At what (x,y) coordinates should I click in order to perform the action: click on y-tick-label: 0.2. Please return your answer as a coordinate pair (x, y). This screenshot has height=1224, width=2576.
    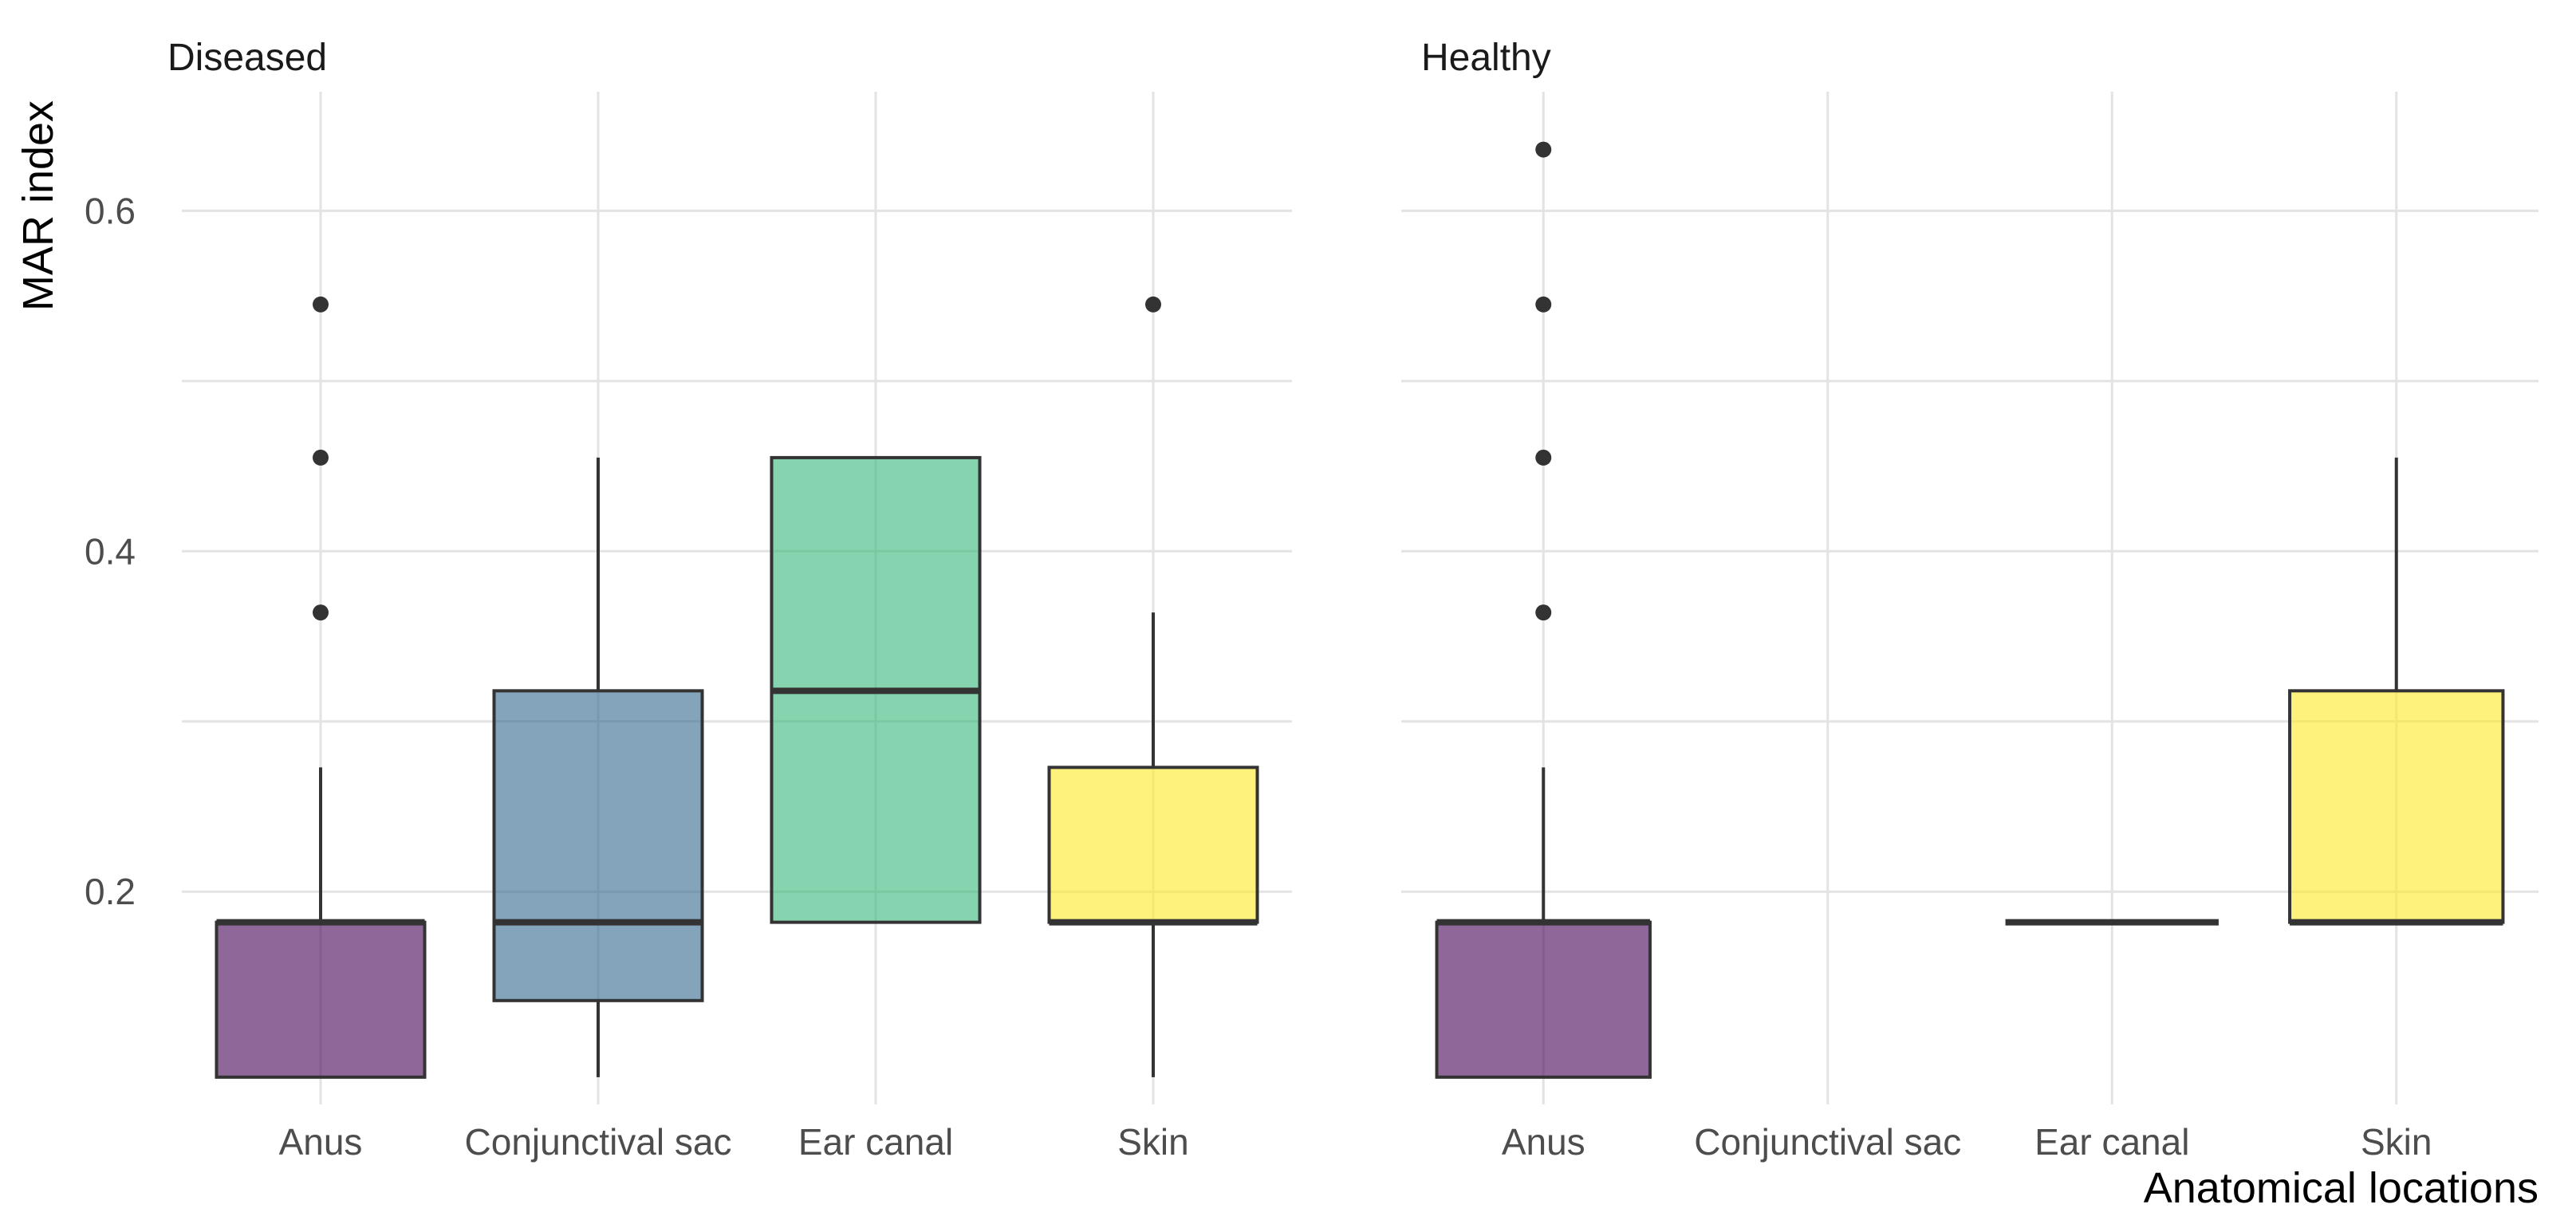
    Looking at the image, I should click on (110, 891).